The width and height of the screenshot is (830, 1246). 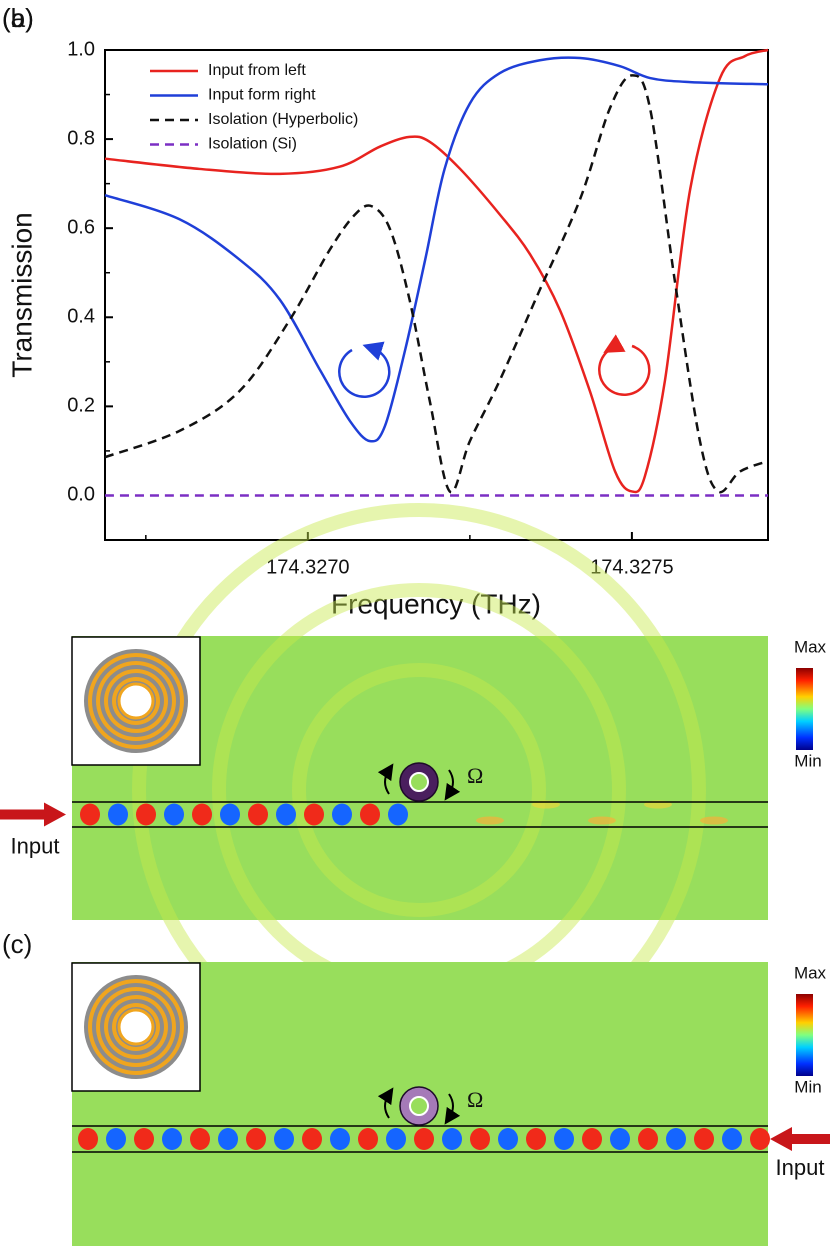 What do you see at coordinates (81, 49) in the screenshot?
I see `y-tick-label: 1.0` at bounding box center [81, 49].